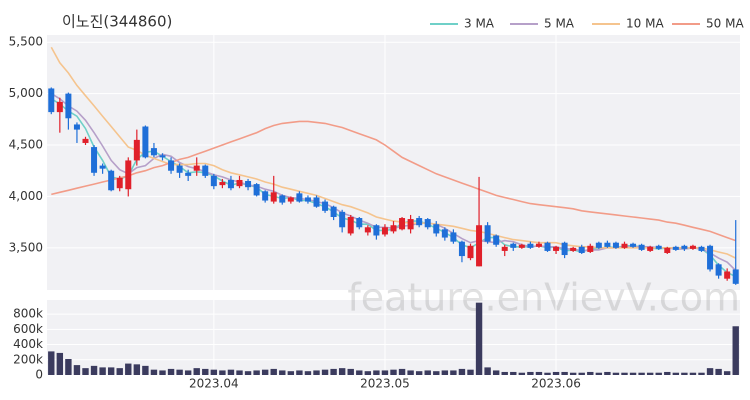 This screenshot has width=750, height=400. What do you see at coordinates (543, 298) in the screenshot?
I see `watermark: feature.enVievV.com` at bounding box center [543, 298].